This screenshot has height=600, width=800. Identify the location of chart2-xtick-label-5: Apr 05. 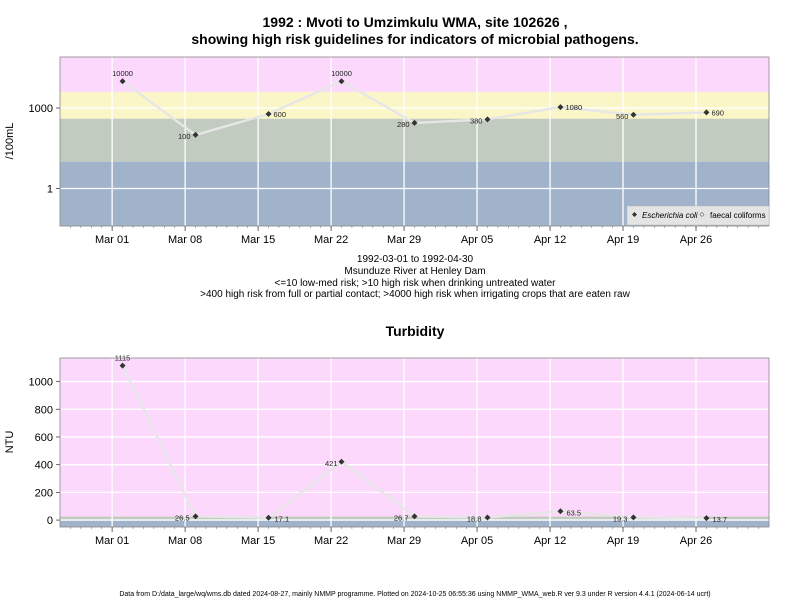
(477, 541).